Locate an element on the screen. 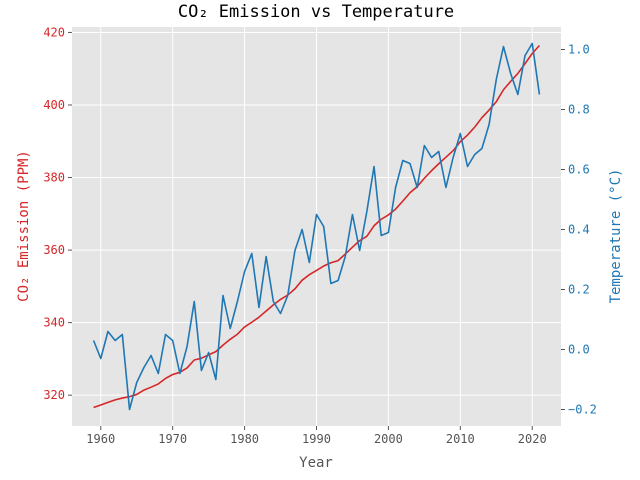 This screenshot has width=640, height=480. chart-title: CO₂ Emission vs Temperature is located at coordinates (316, 12).